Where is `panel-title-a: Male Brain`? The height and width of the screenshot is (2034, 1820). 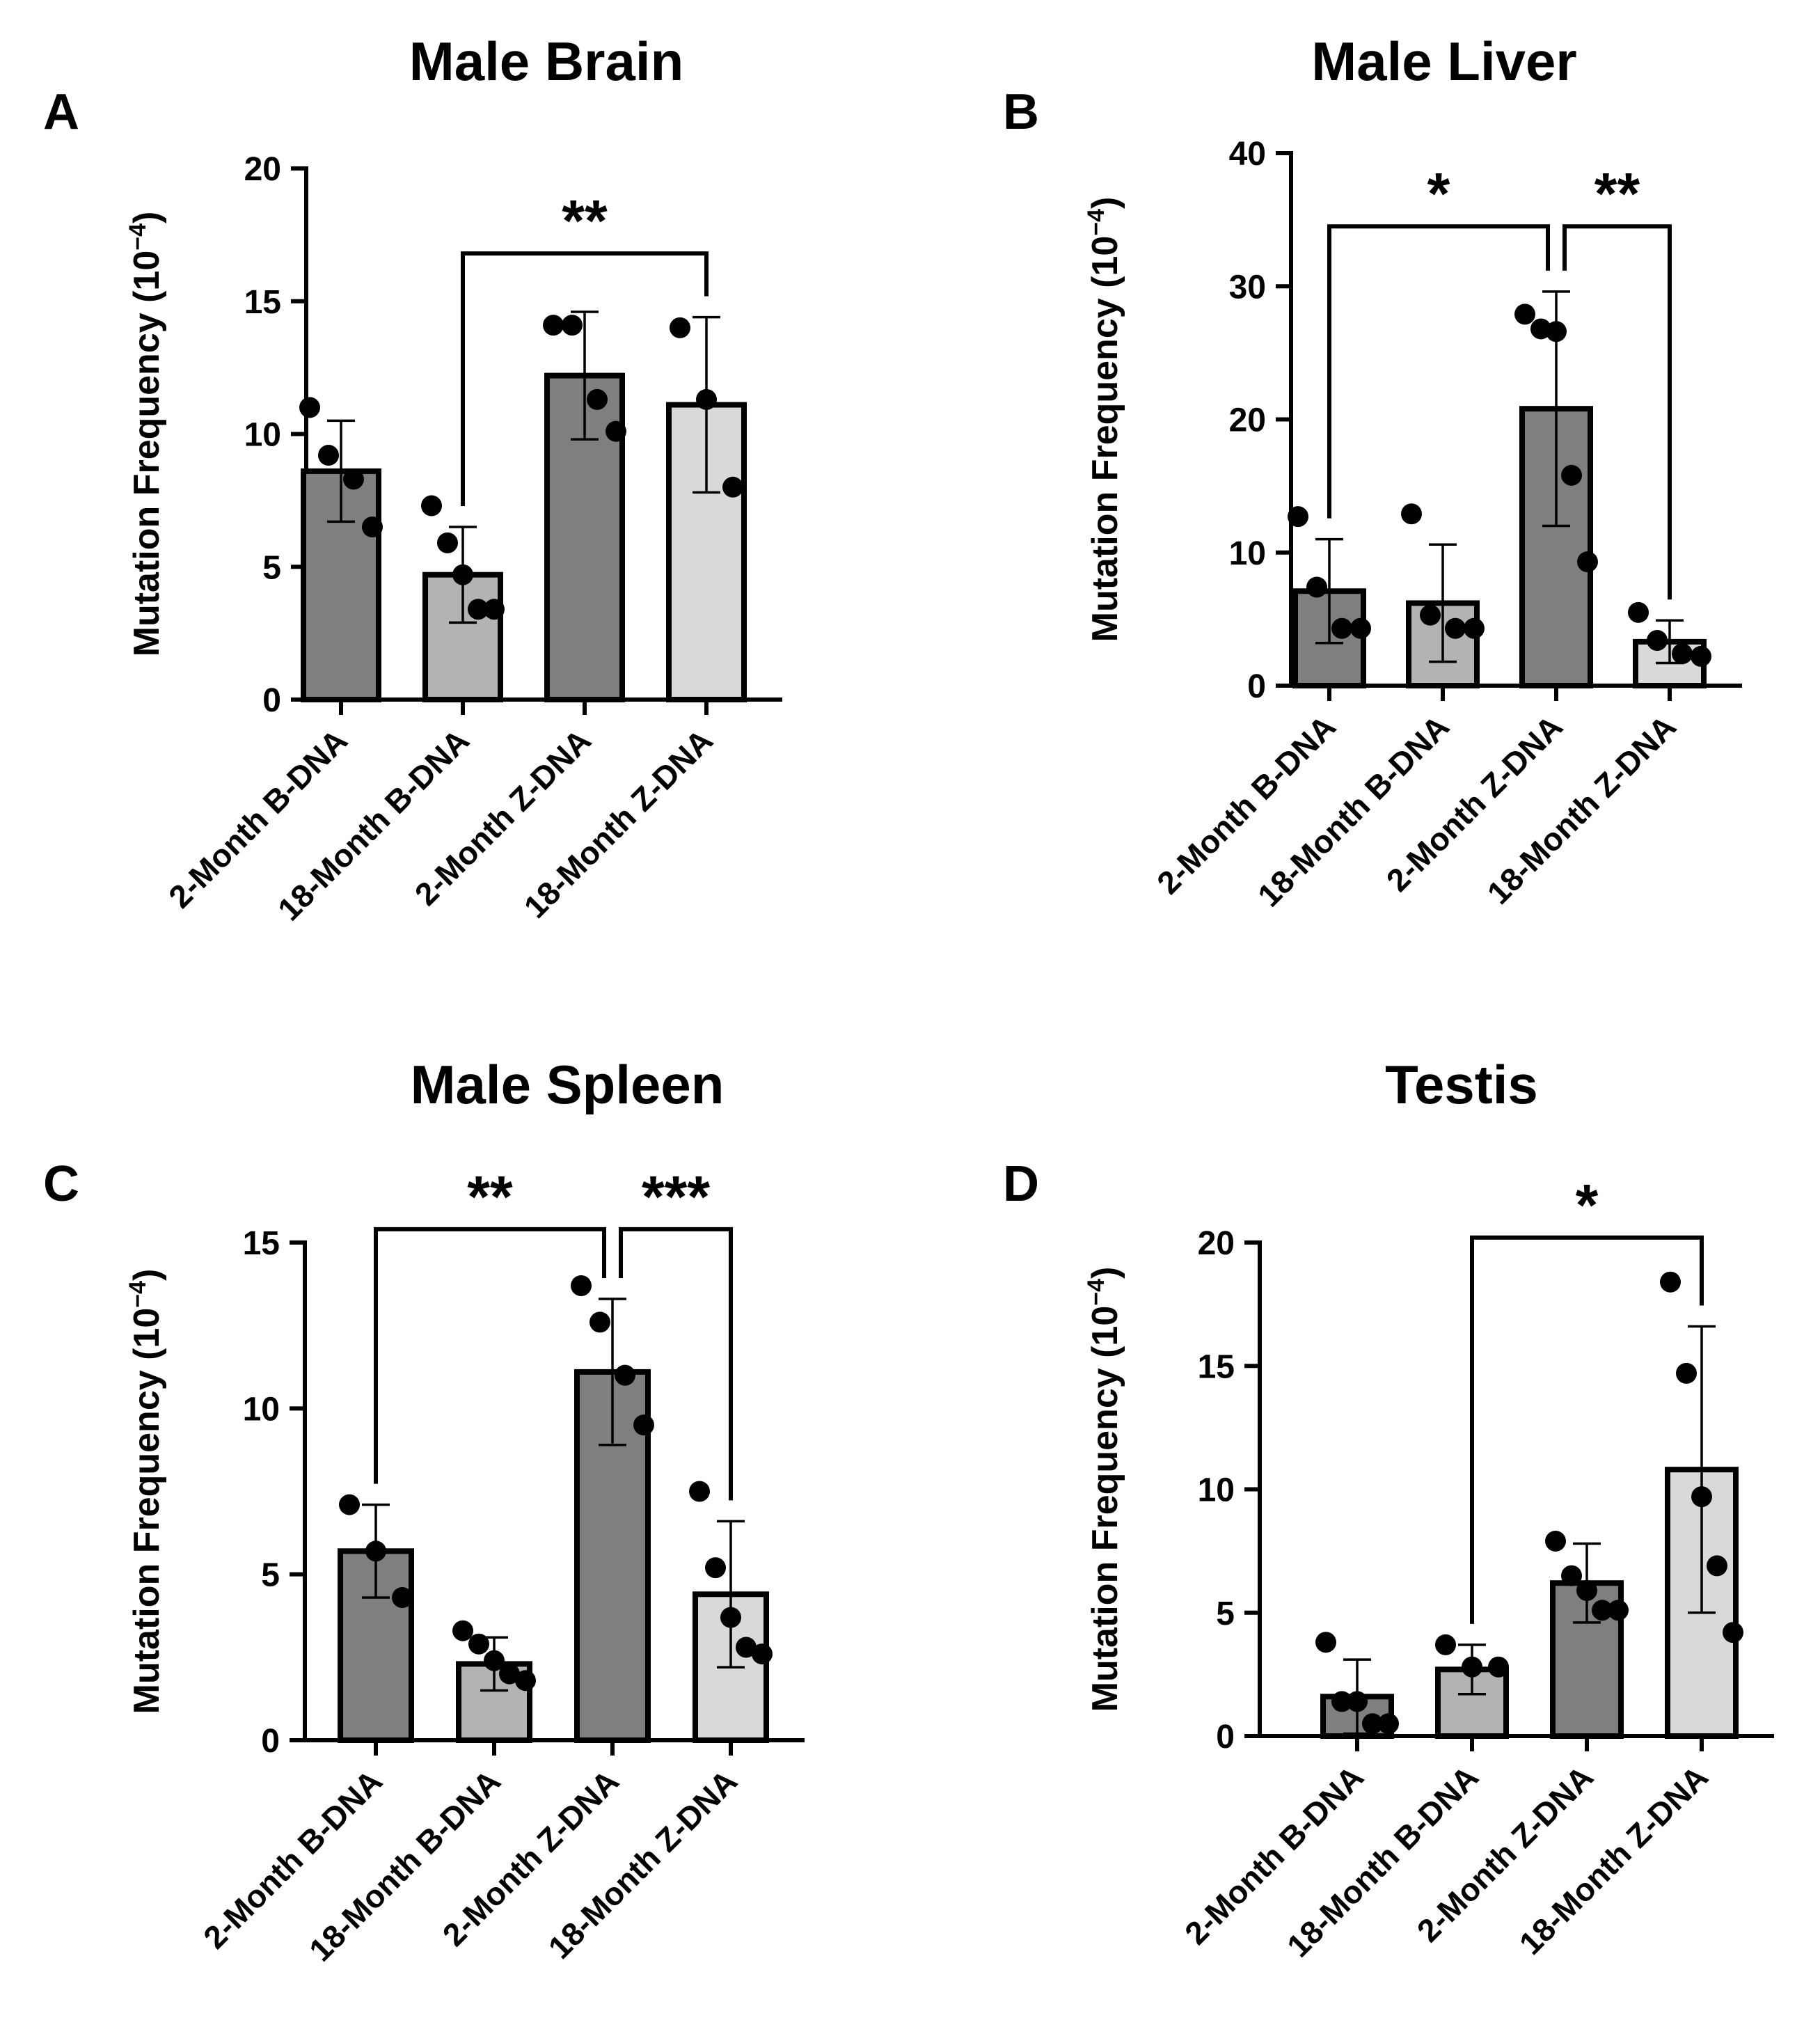 panel-title-a: Male Brain is located at coordinates (546, 61).